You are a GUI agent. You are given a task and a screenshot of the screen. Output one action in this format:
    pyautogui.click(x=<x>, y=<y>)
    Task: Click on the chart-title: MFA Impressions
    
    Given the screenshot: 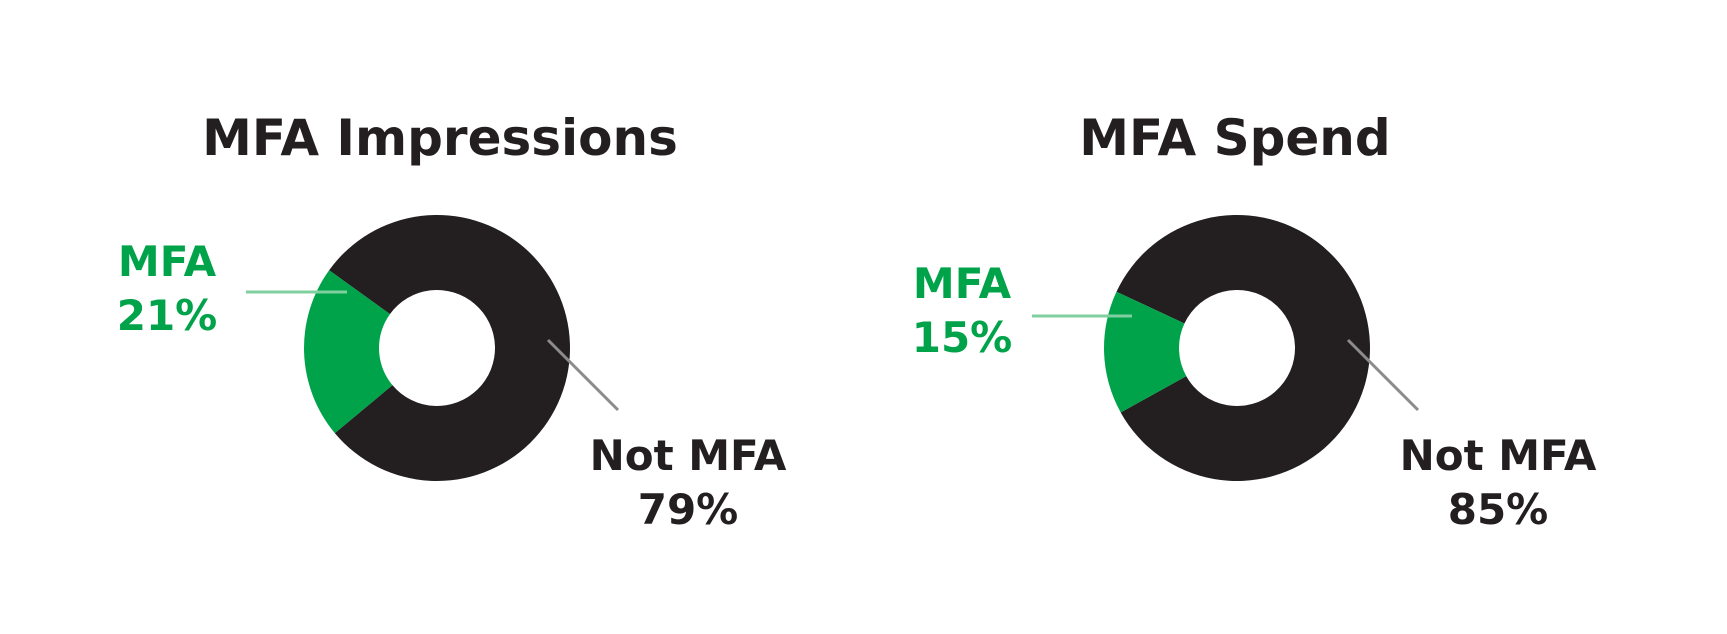 What is the action you would take?
    pyautogui.click(x=440, y=138)
    